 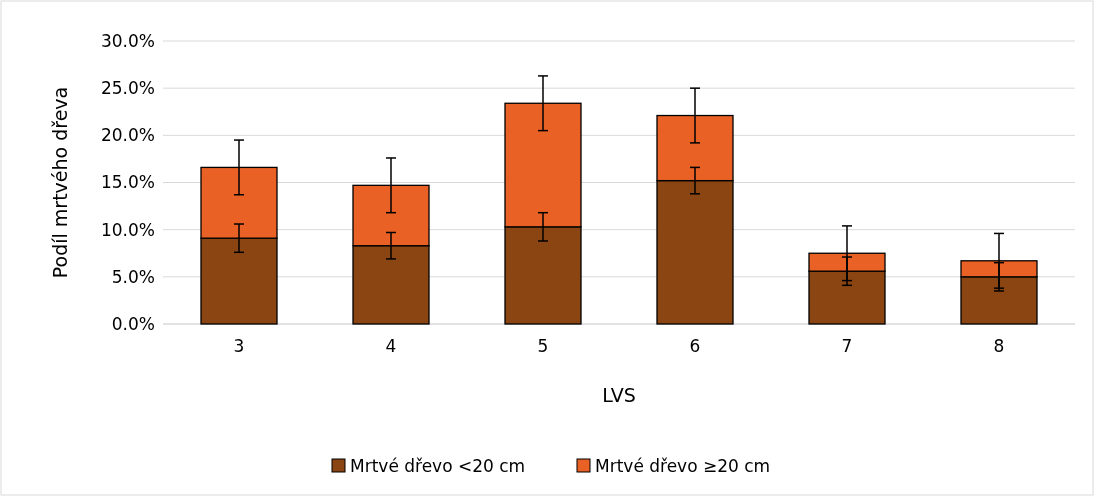 What do you see at coordinates (127, 40) in the screenshot?
I see `y-tick-label: 30.0%` at bounding box center [127, 40].